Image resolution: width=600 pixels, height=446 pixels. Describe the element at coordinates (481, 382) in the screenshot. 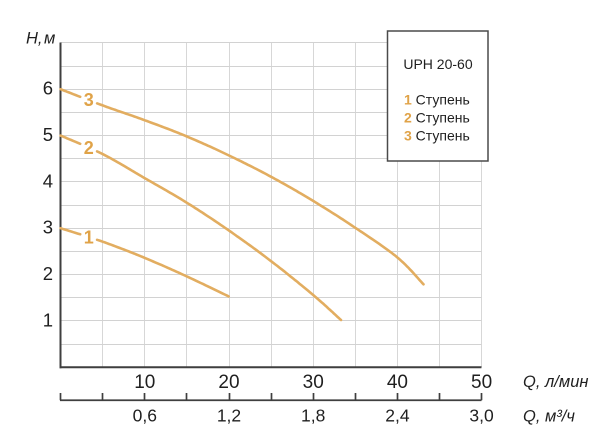

I see `svg-text: 50` at that location.